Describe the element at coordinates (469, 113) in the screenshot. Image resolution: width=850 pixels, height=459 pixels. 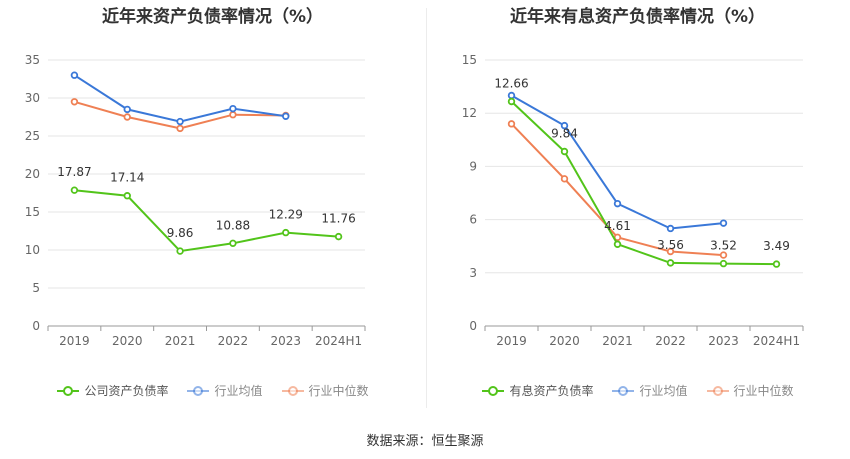
I see `y-tick-label: 12` at that location.